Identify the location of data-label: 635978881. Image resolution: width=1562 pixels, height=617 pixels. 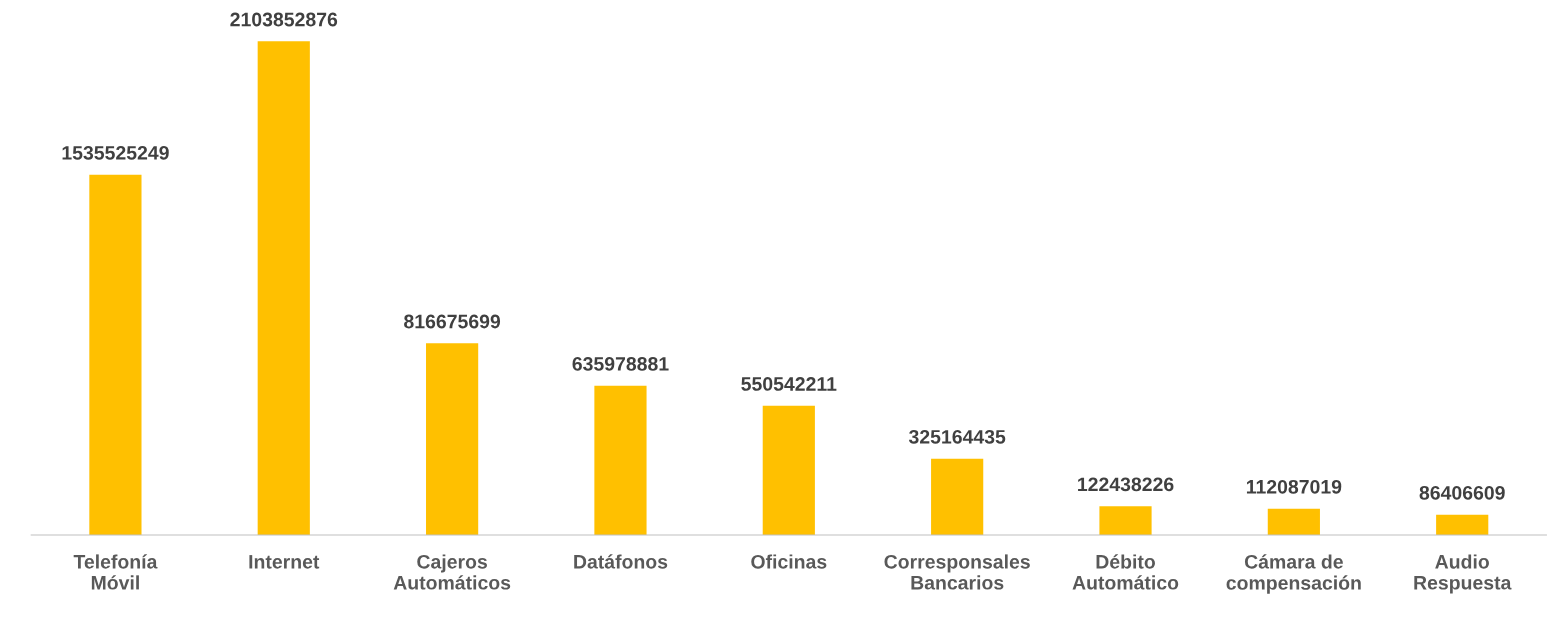
(620, 364).